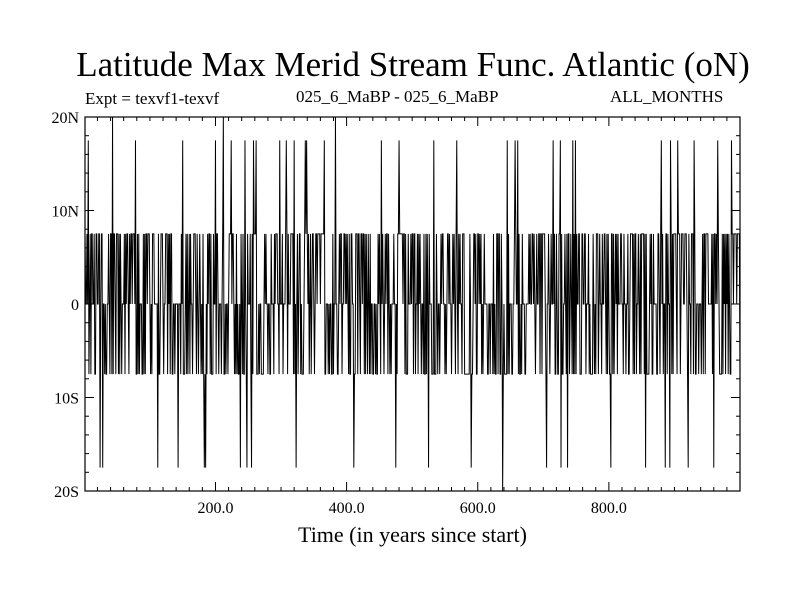 This screenshot has width=800, height=600. What do you see at coordinates (347, 508) in the screenshot?
I see `x-tick-label: 400.0` at bounding box center [347, 508].